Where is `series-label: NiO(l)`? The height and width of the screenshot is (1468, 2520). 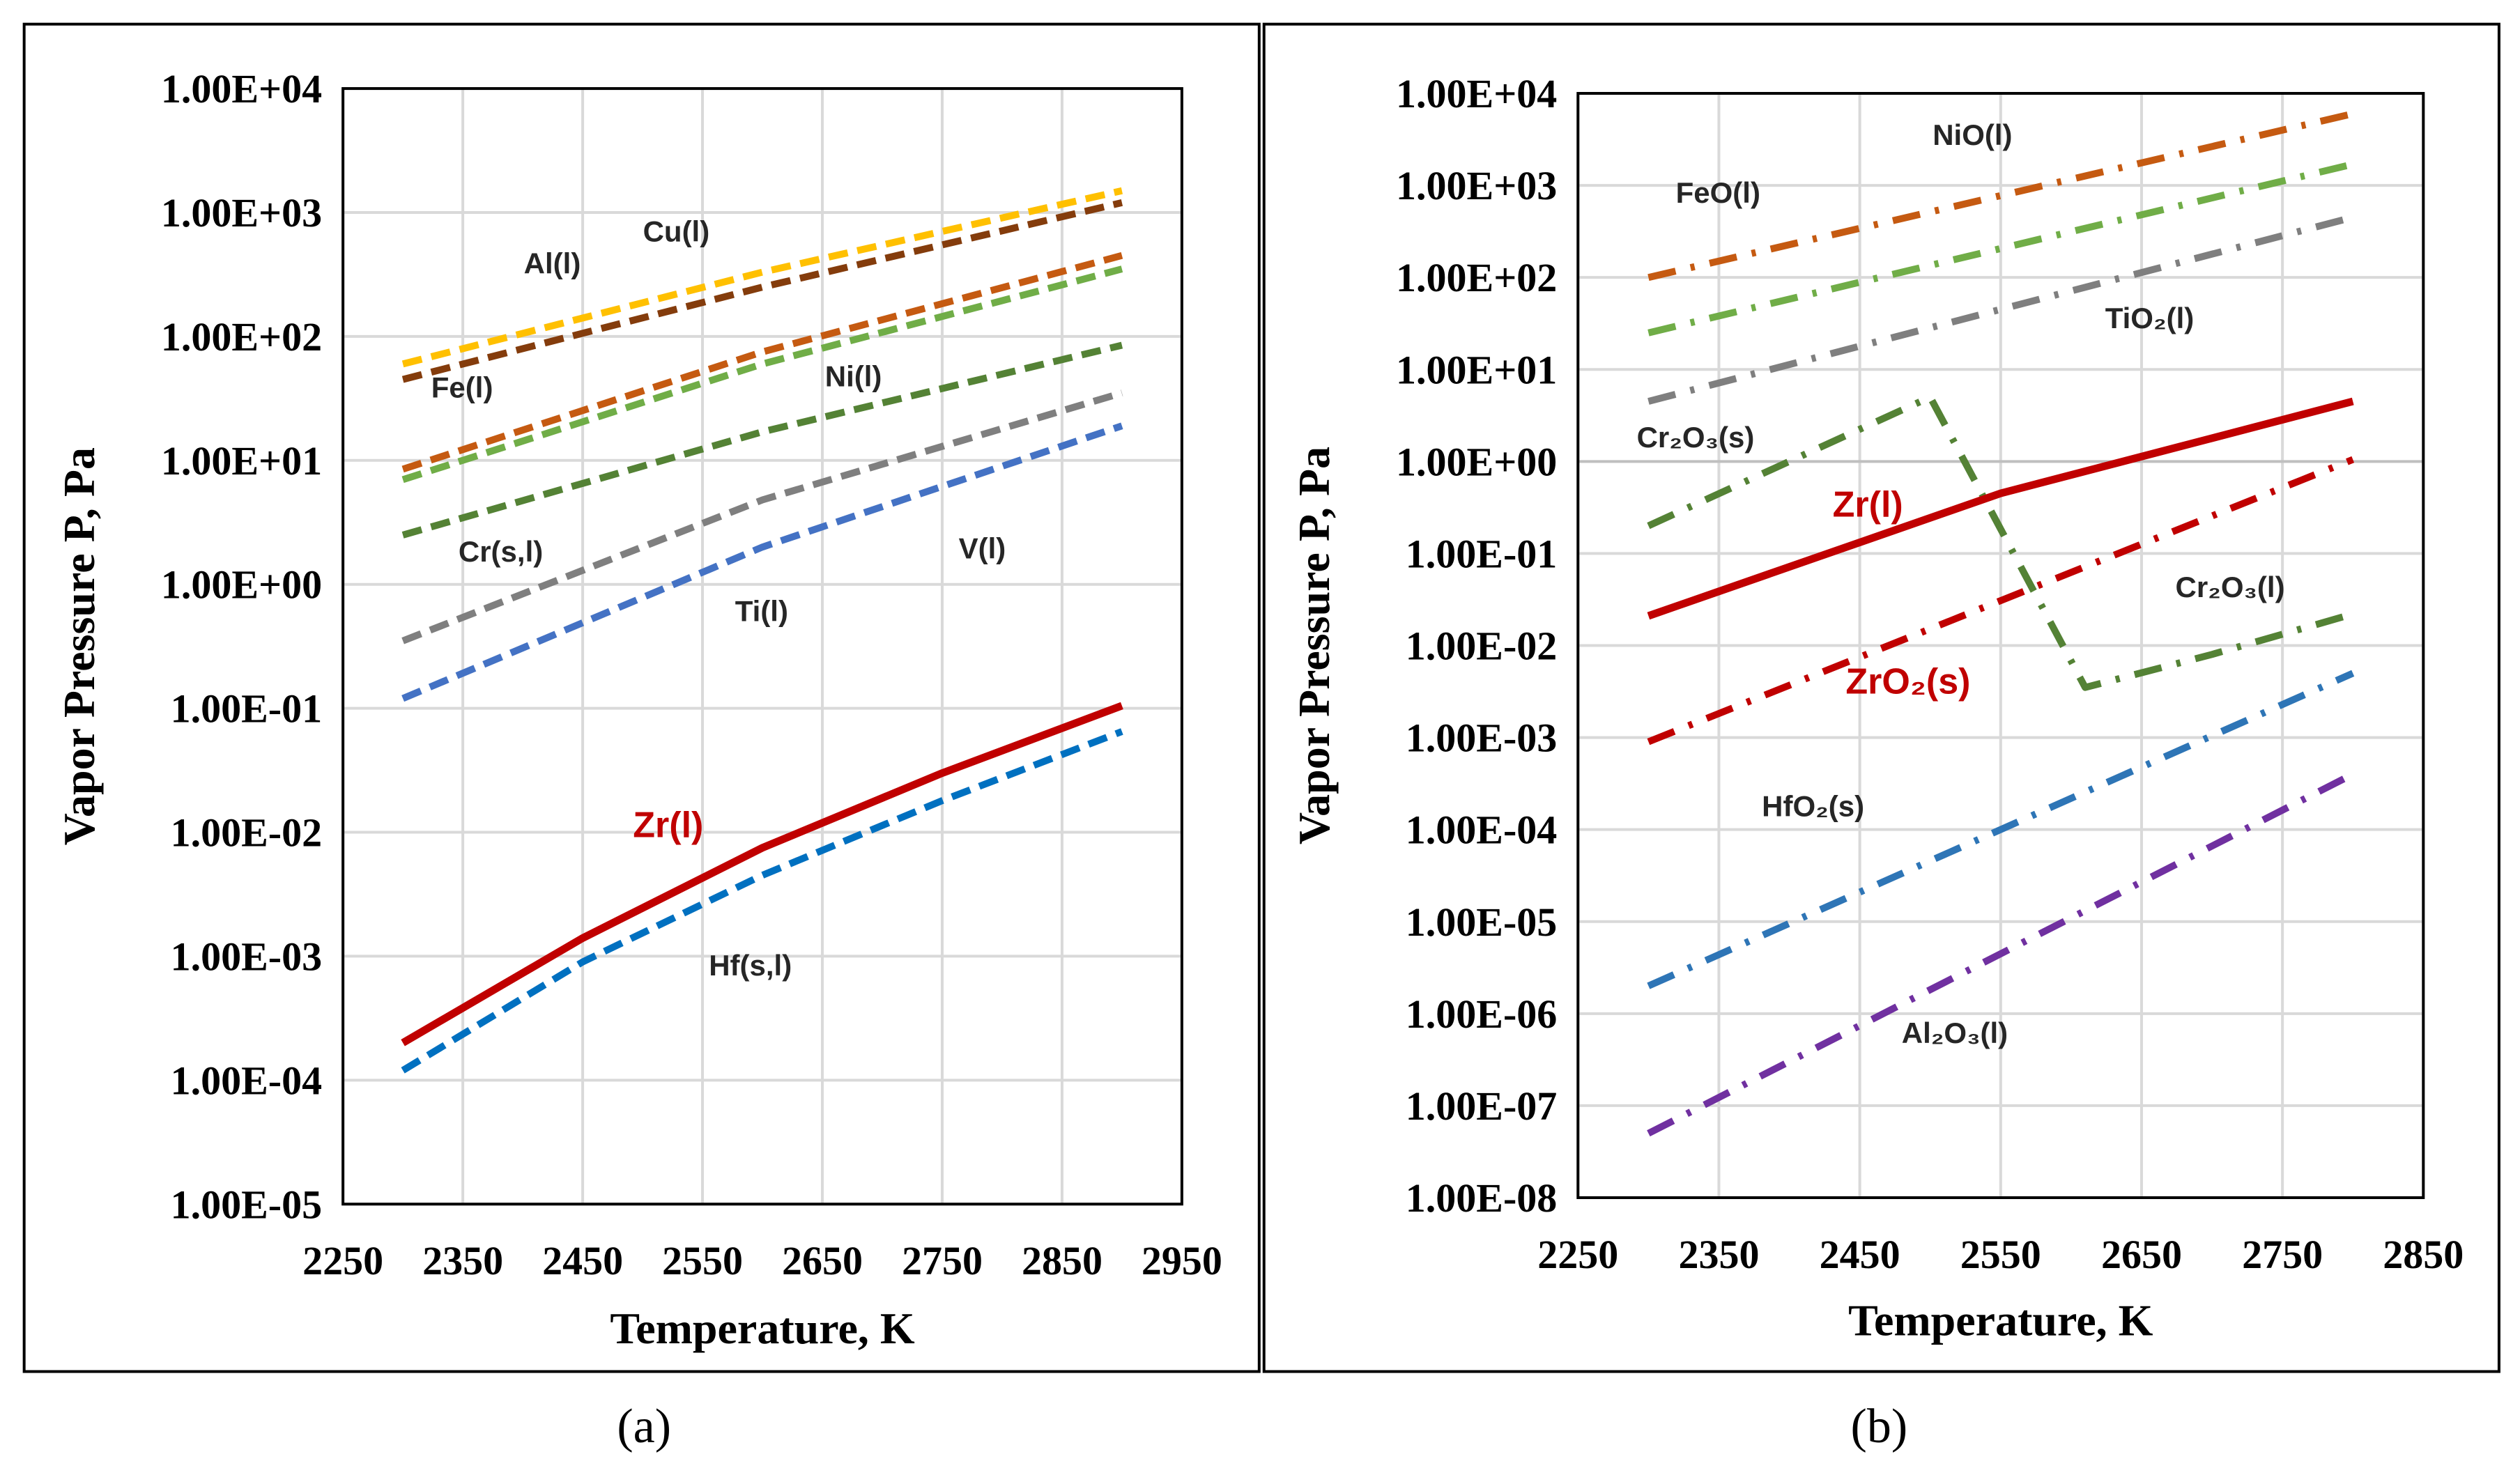
series-label: NiO(l) is located at coordinates (1972, 134).